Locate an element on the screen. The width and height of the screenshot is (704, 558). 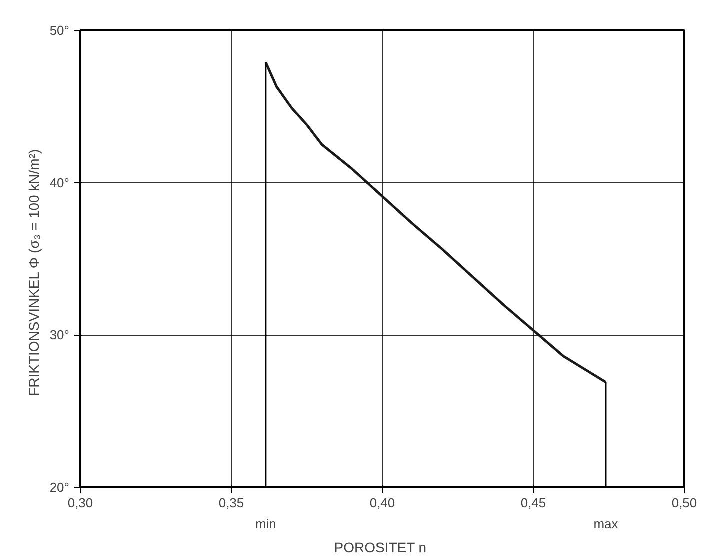
y-tick-label: 20° is located at coordinates (60, 487).